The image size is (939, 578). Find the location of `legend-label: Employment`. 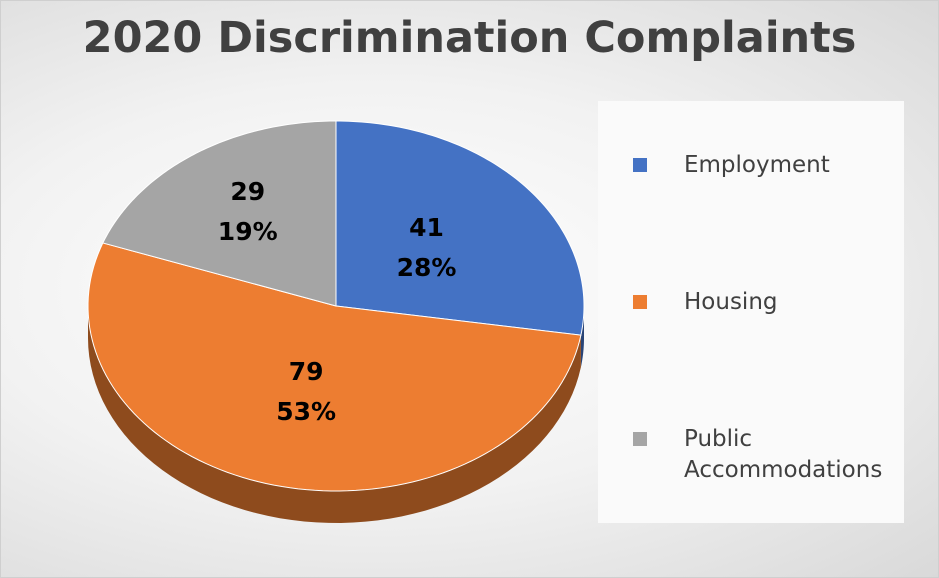

legend-label: Employment is located at coordinates (757, 165).